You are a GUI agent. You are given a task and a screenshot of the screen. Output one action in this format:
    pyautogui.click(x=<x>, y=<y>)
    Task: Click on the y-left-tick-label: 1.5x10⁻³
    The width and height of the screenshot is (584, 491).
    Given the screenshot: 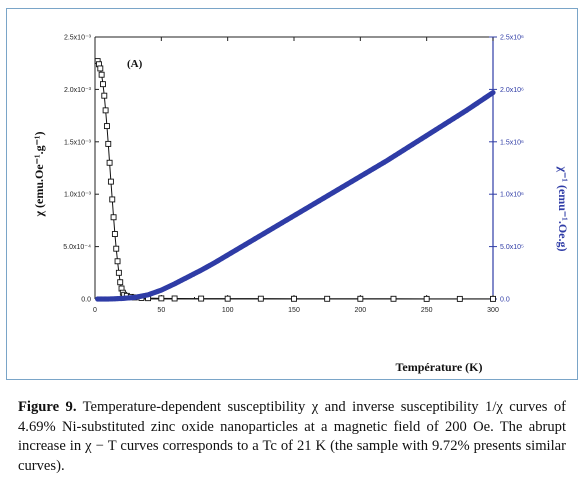 What is the action you would take?
    pyautogui.click(x=78, y=142)
    